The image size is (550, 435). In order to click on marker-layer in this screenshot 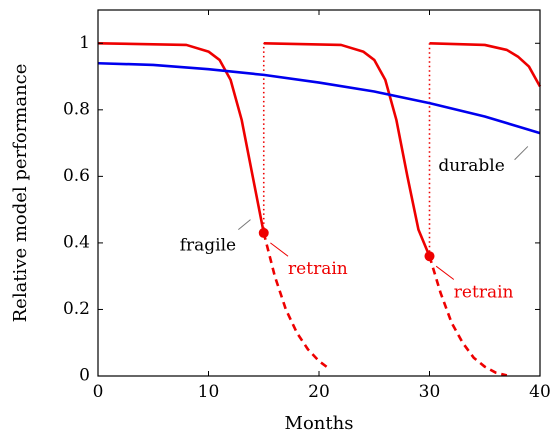, I will do `click(346, 244)`.